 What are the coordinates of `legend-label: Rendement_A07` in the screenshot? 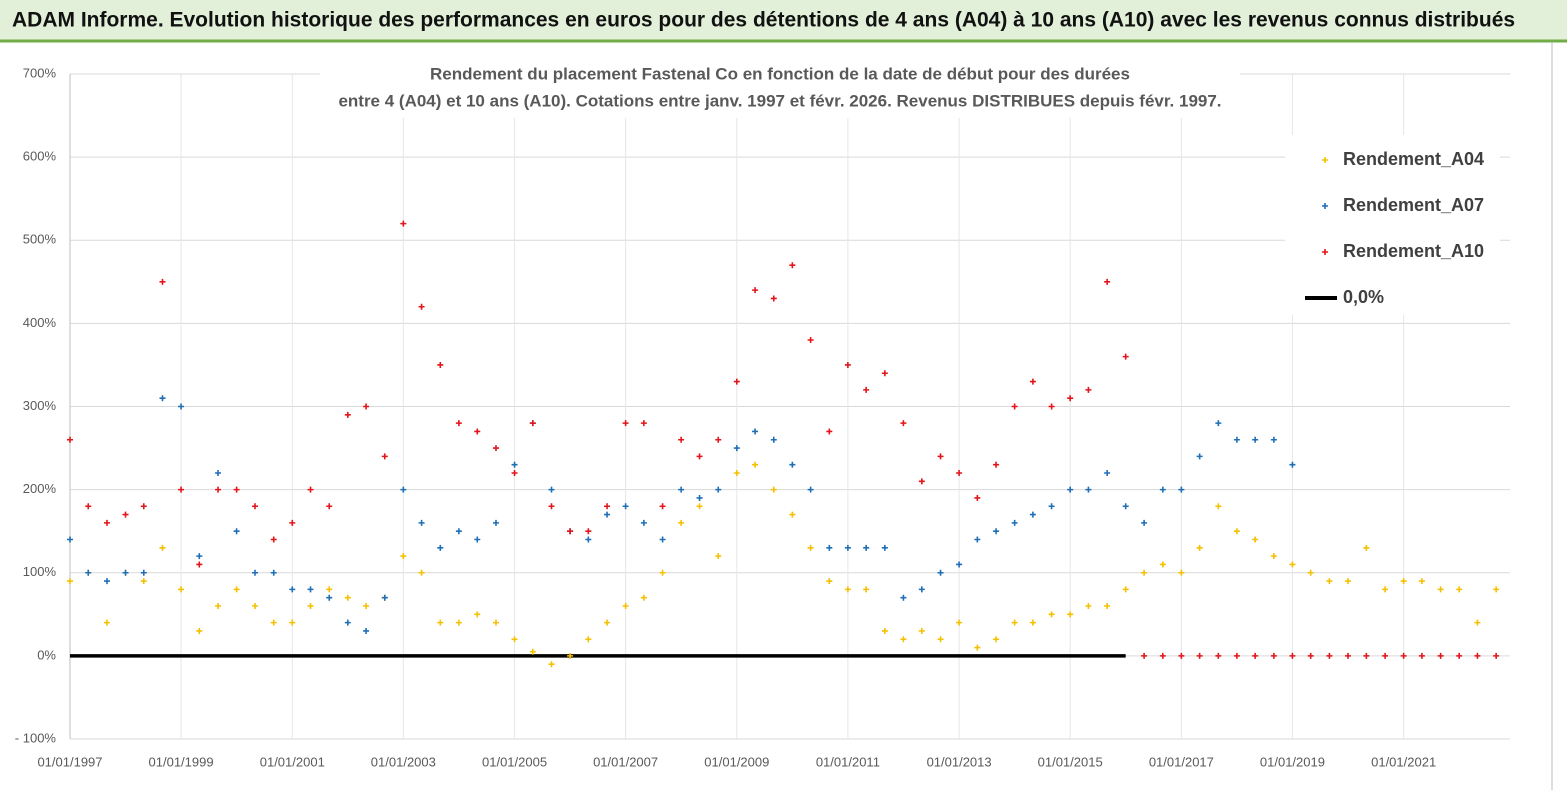 It's located at (1413, 205).